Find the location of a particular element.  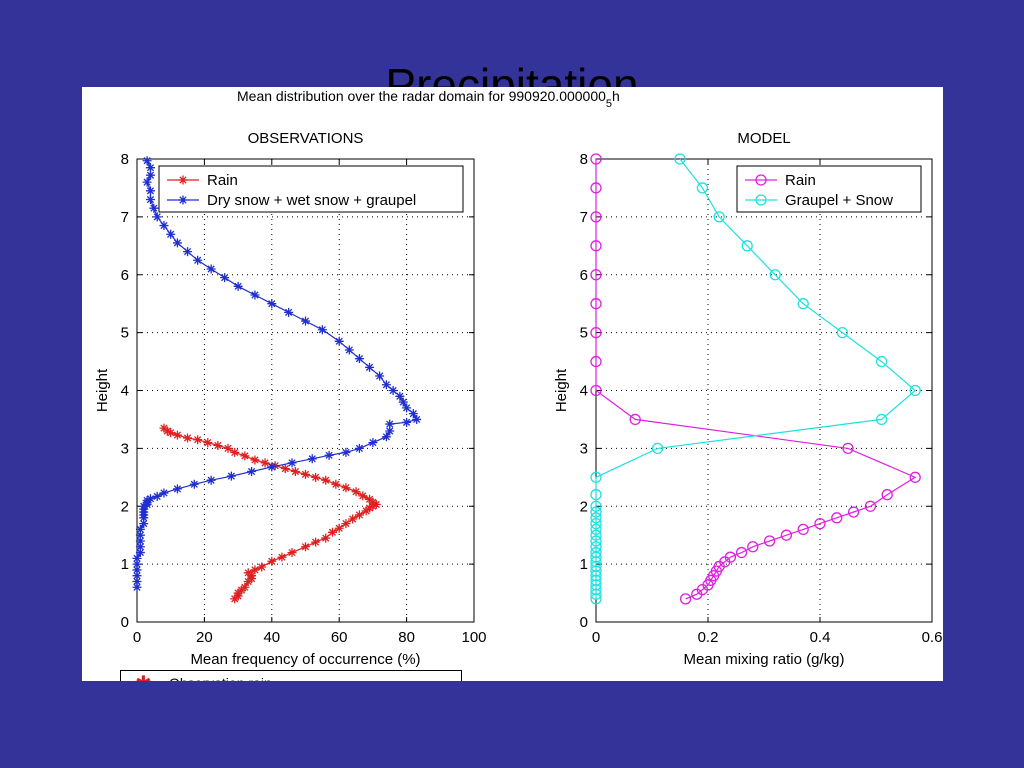

y-axis-label: Height is located at coordinates (102, 390).